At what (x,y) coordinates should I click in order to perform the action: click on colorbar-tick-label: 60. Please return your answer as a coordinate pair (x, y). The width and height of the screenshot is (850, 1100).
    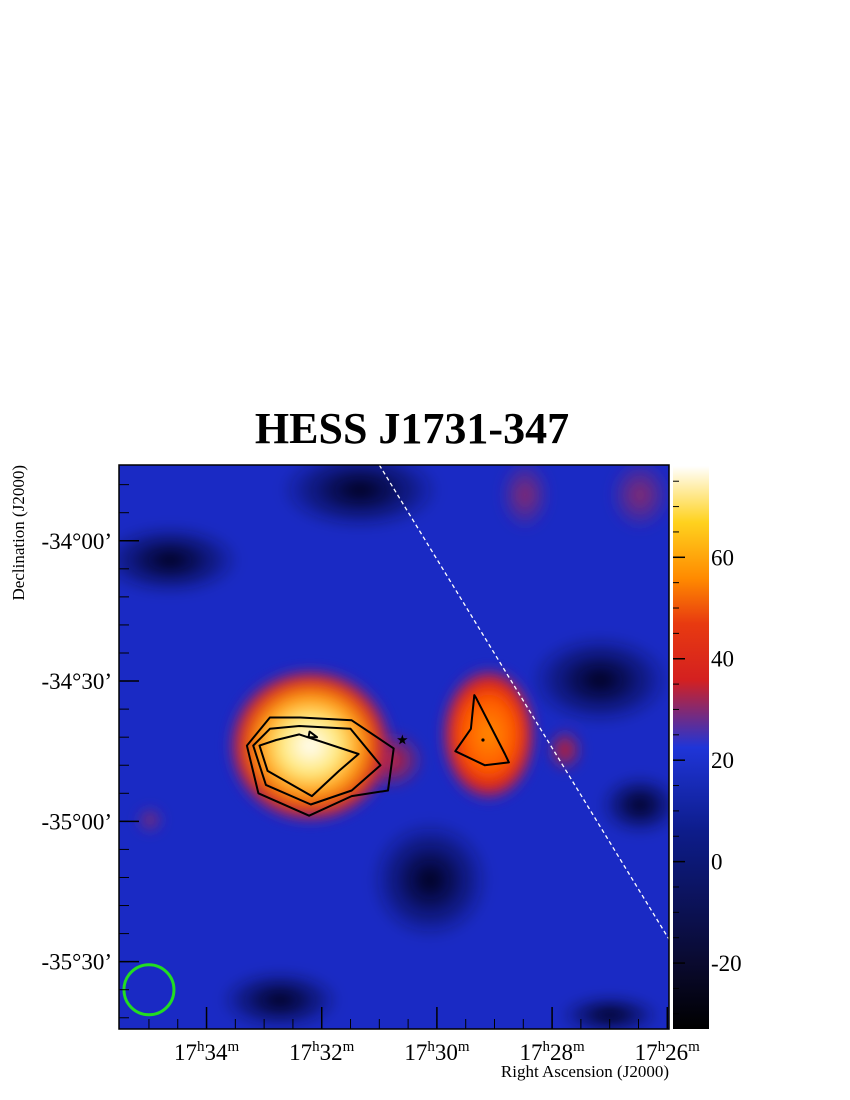
    Looking at the image, I should click on (722, 557).